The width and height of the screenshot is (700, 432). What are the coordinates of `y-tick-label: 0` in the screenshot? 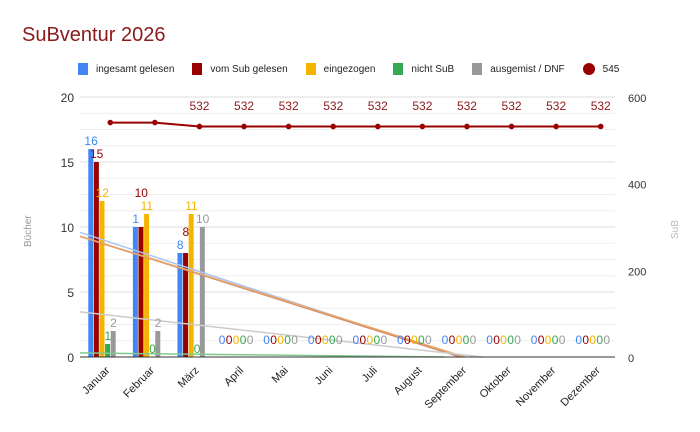 It's located at (70, 358).